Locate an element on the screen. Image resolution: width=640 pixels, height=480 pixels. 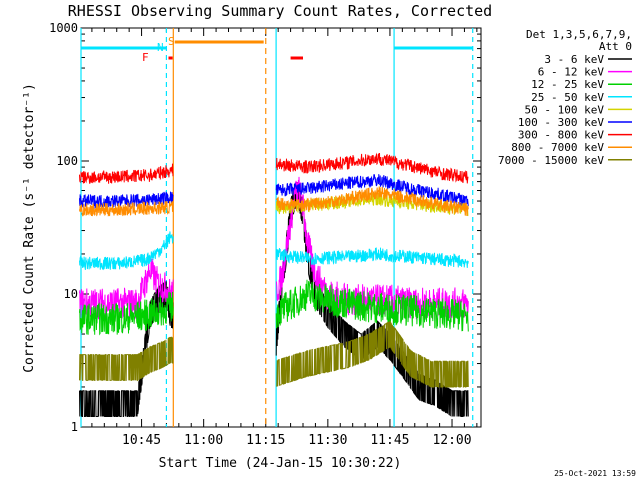
legend-label: 50 - 100 keV is located at coordinates (565, 109).